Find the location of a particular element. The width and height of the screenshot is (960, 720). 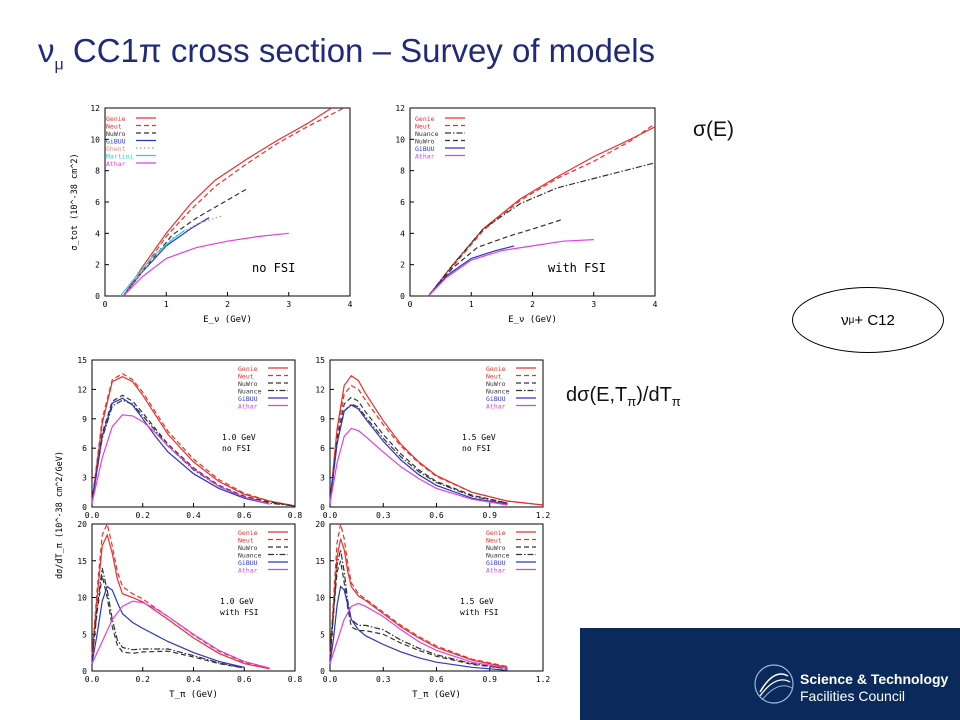

x-tick-label-4-2: 0.4 is located at coordinates (193, 679).